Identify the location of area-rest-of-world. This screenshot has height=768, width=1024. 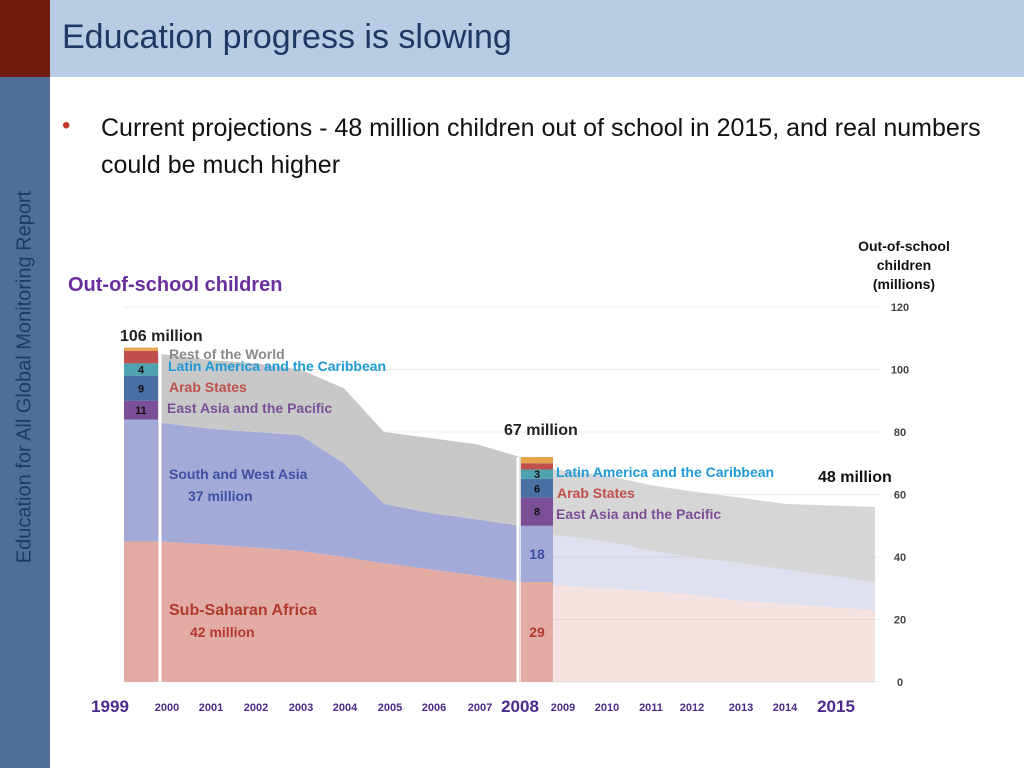
(322, 438).